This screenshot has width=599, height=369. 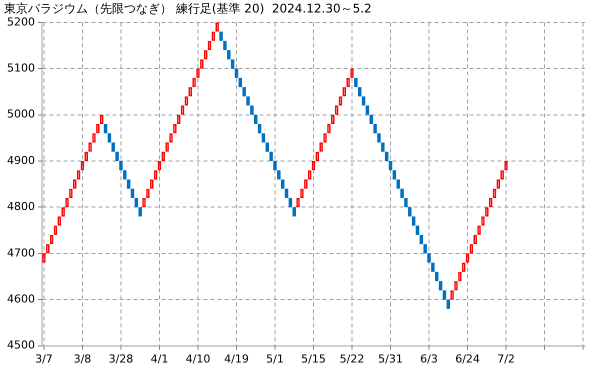 What do you see at coordinates (467, 359) in the screenshot?
I see `x-tick-label: 6/24` at bounding box center [467, 359].